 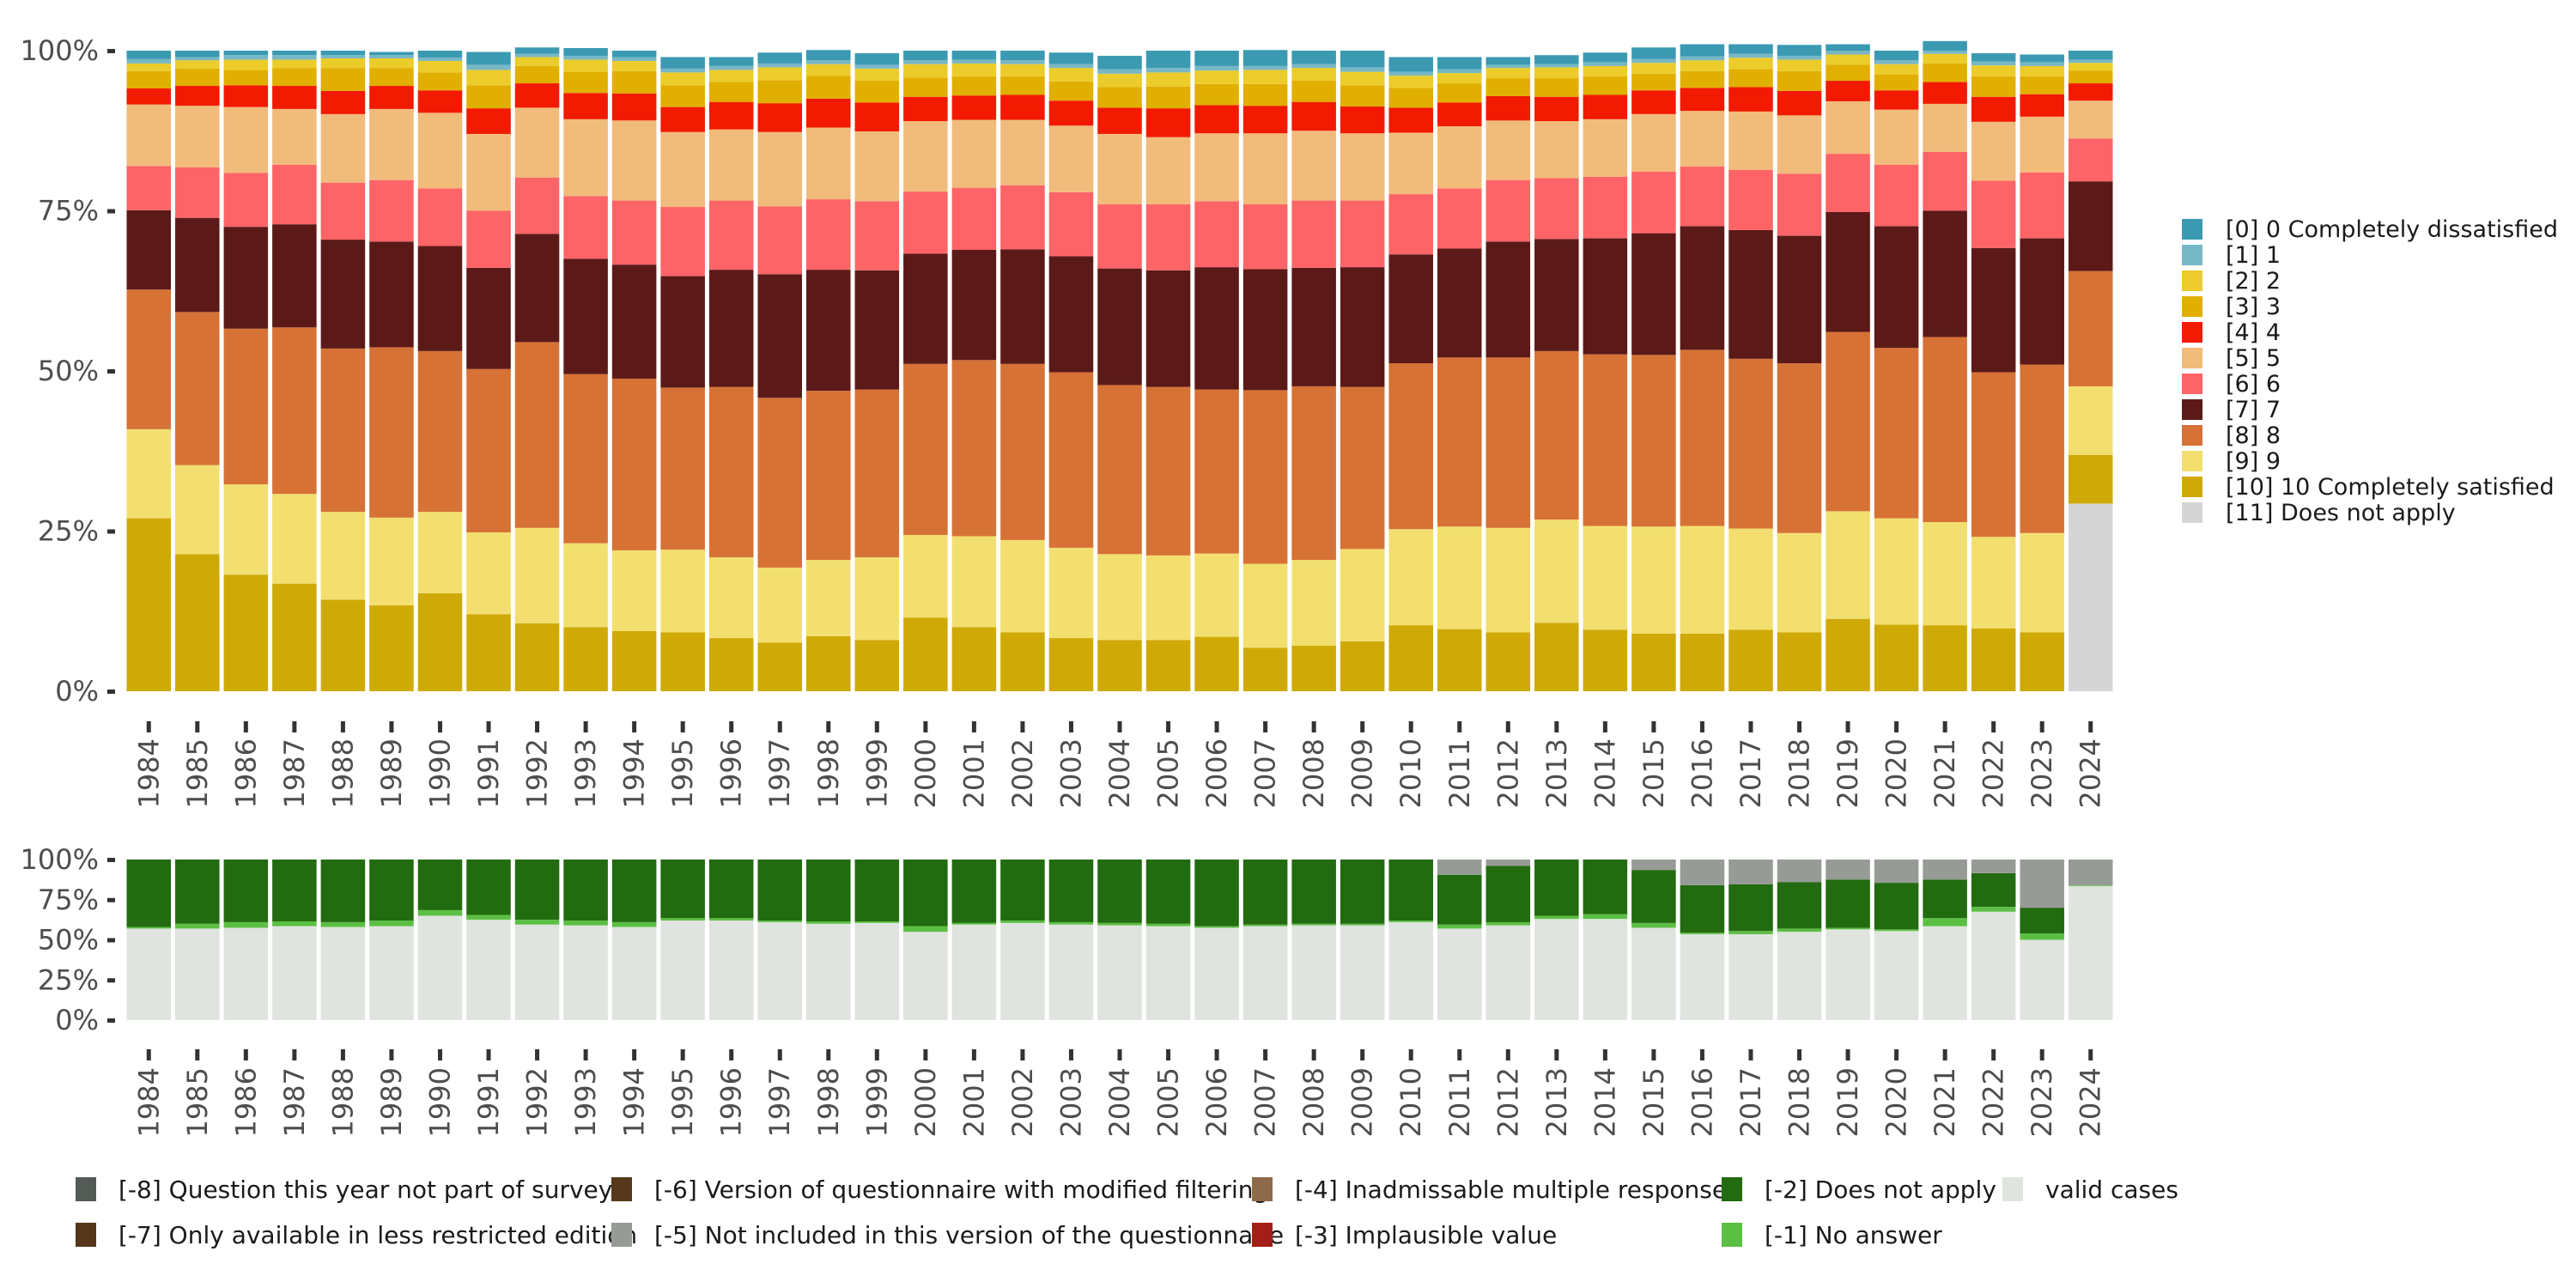 What do you see at coordinates (1859, 1190) in the screenshot?
I see `bottom-legend-item: [-2] Does not apply` at bounding box center [1859, 1190].